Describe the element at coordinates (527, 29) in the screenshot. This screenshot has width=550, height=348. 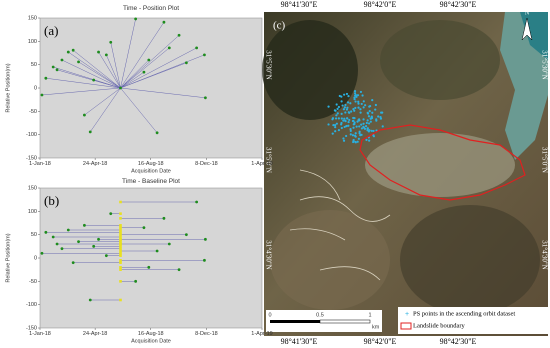
I see `north-arrow` at that location.